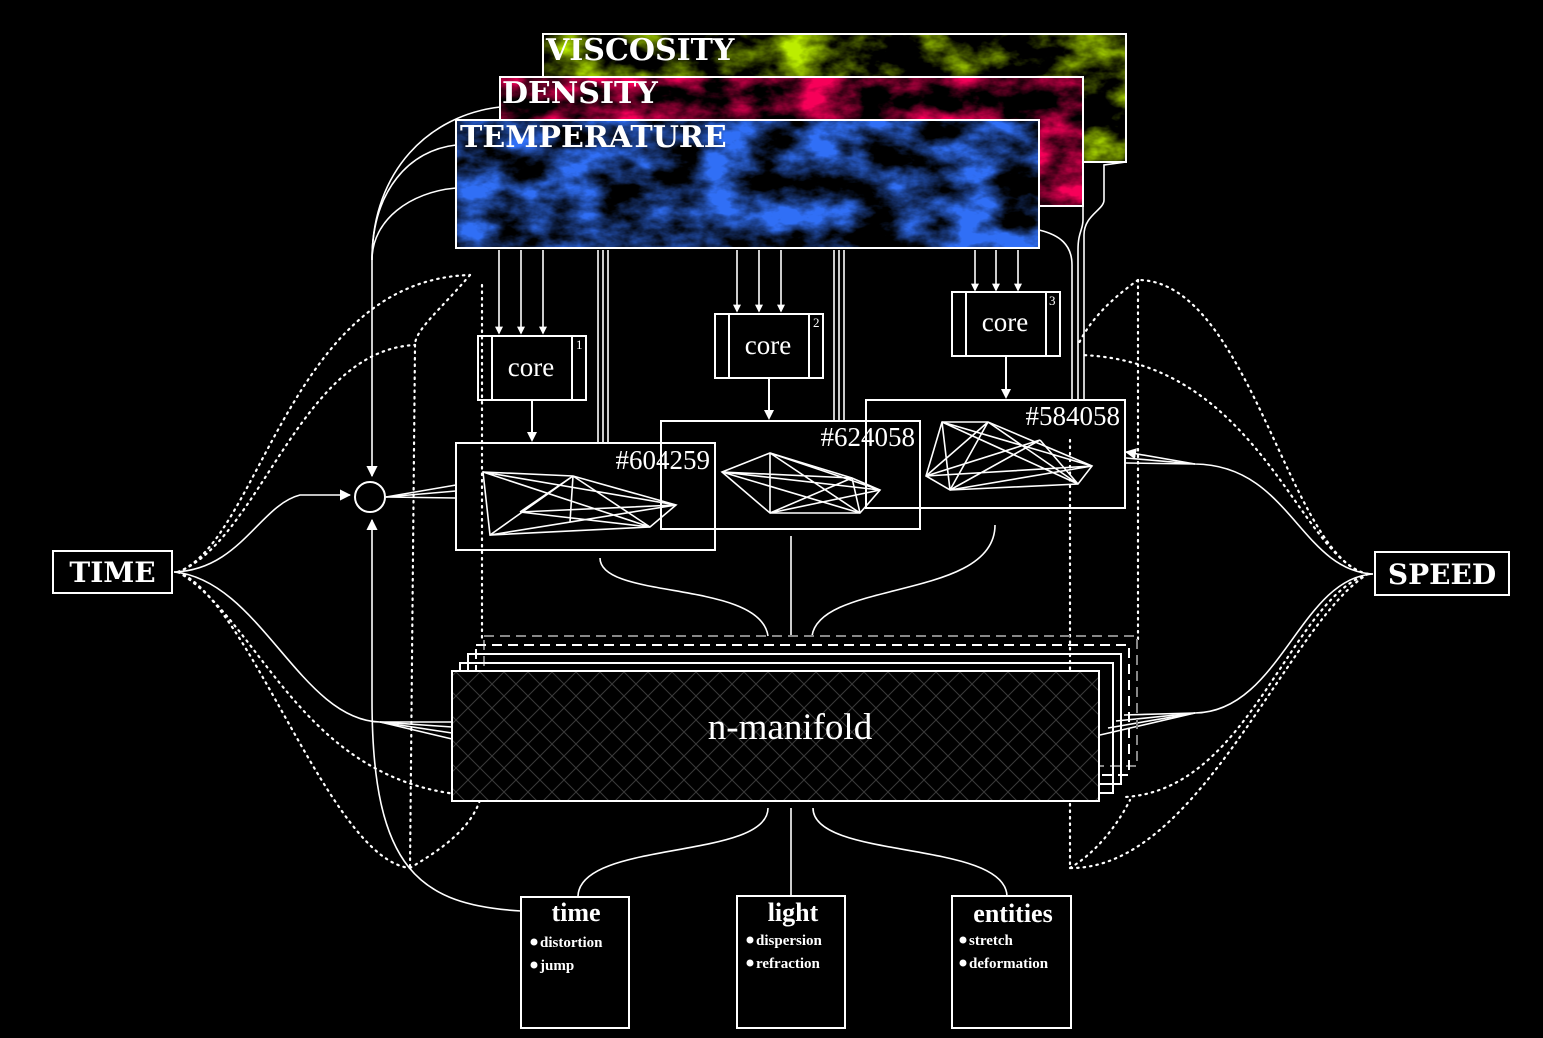  Describe the element at coordinates (579, 344) in the screenshot. I see `core-1-index: 1` at that location.